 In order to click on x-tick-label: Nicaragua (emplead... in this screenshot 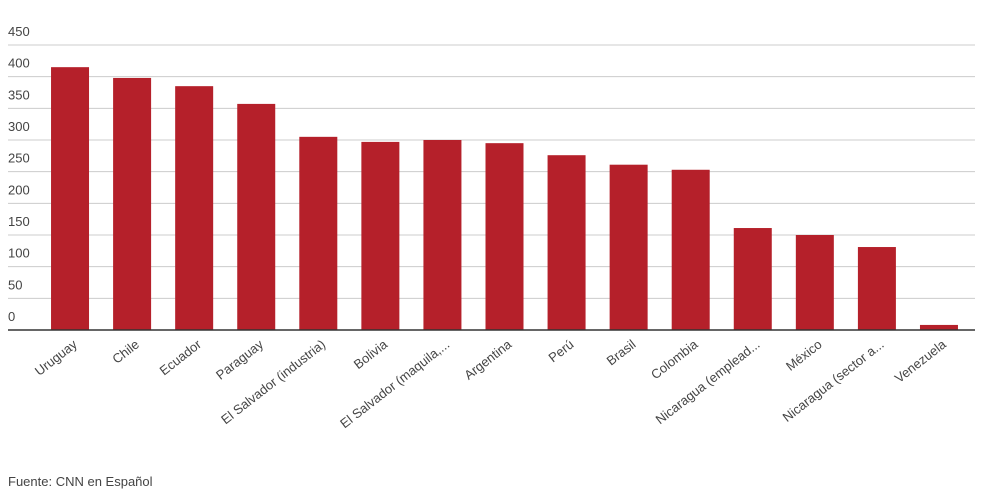, I will do `click(708, 382)`.